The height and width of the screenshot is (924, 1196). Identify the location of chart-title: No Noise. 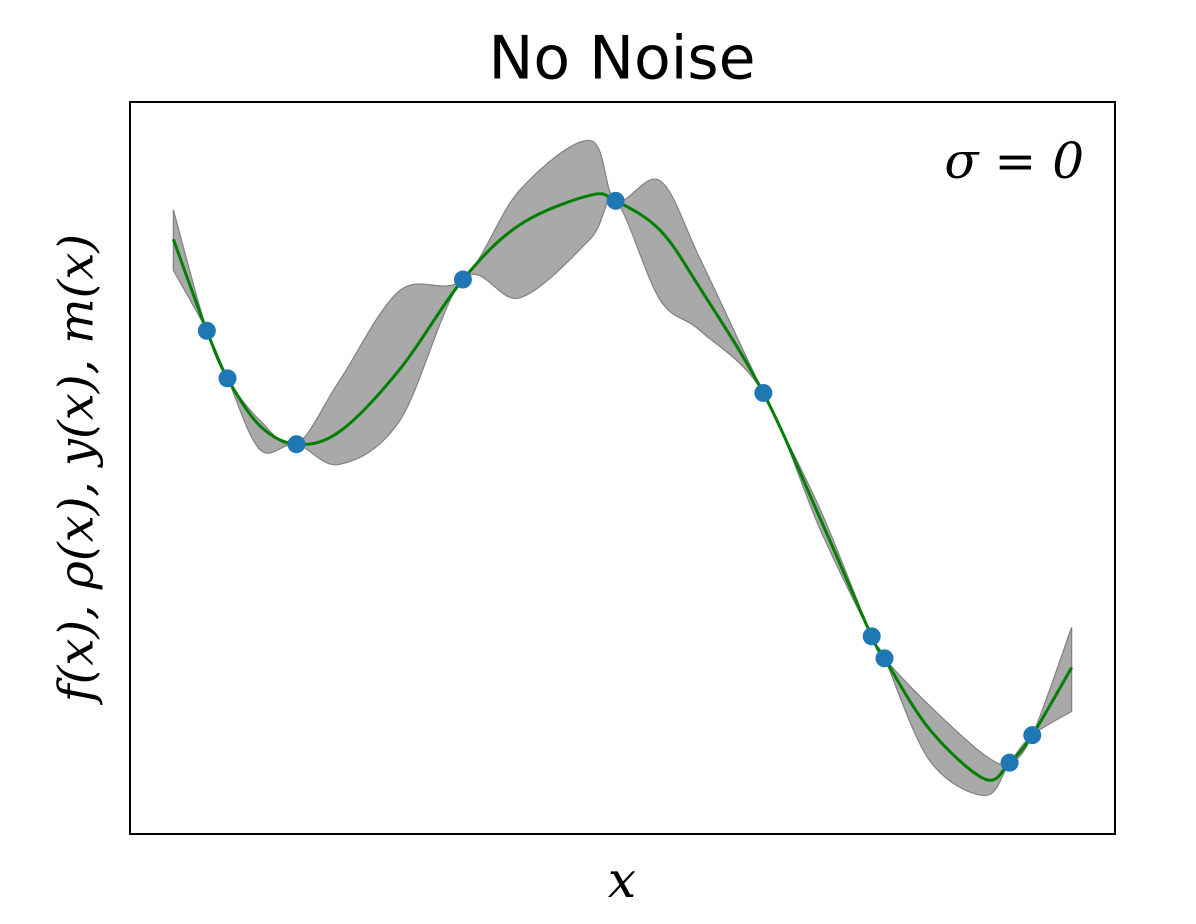
(621, 59).